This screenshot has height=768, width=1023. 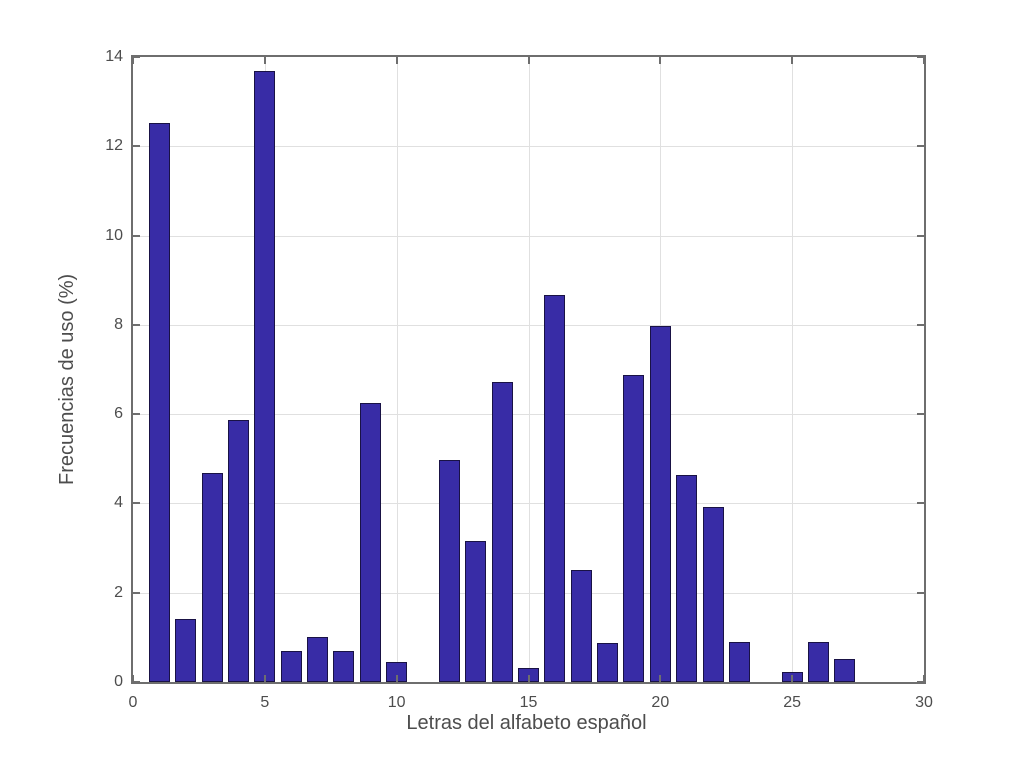 What do you see at coordinates (118, 592) in the screenshot?
I see `y-tick-label: 2` at bounding box center [118, 592].